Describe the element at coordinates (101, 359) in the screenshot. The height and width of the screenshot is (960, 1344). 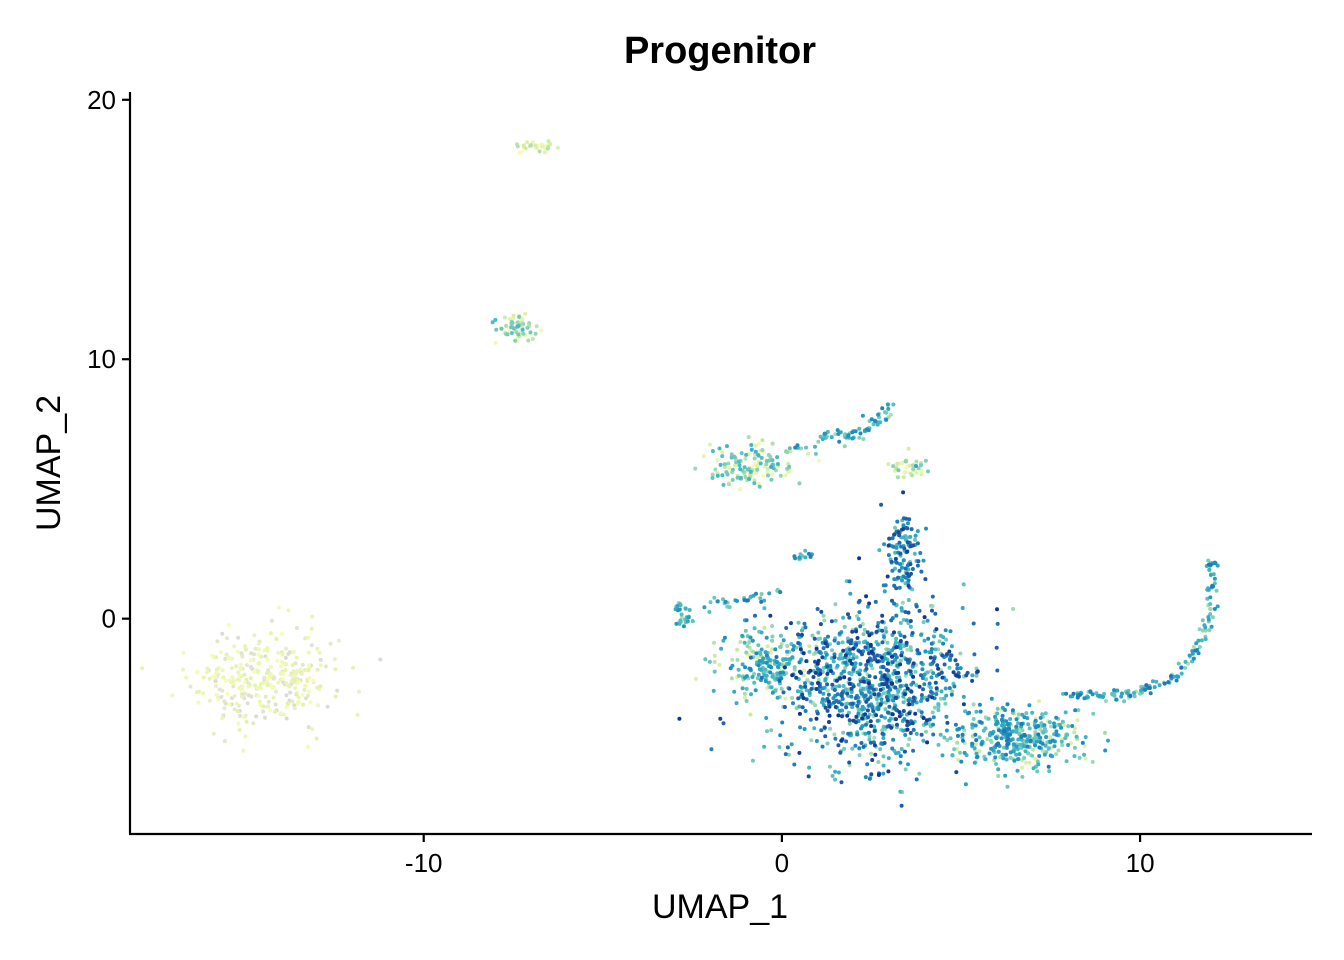
I see `y-tick-label: 10` at that location.